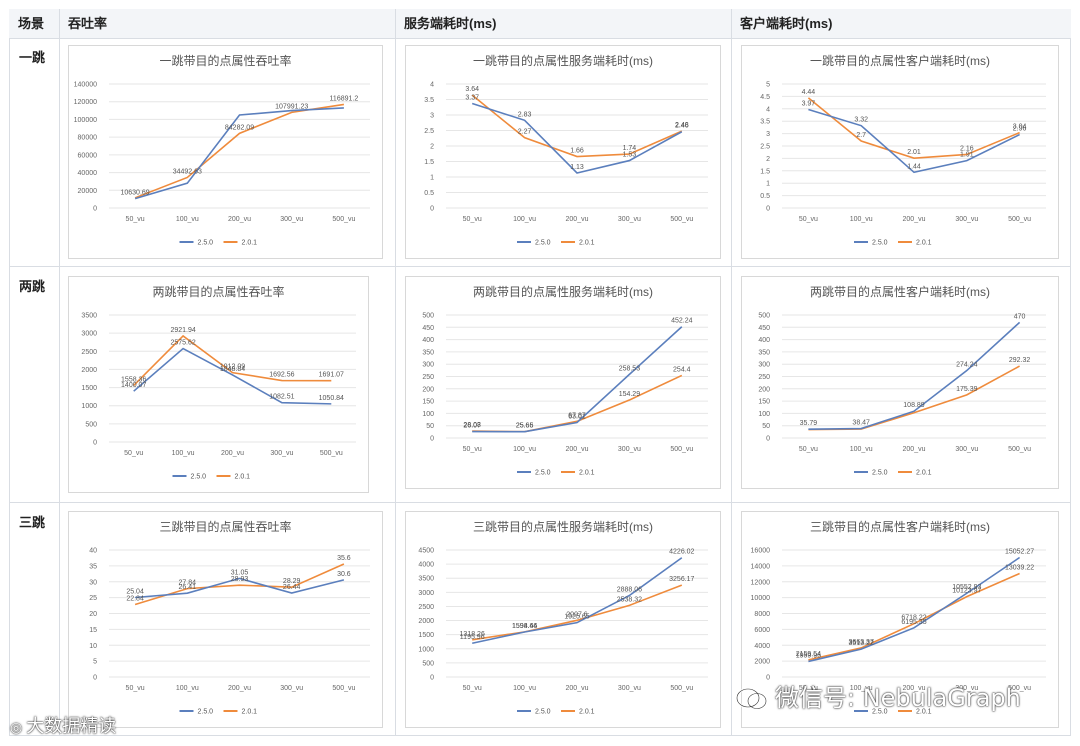  What do you see at coordinates (914, 405) in the screenshot?
I see `data-label: 108.89` at bounding box center [914, 405].